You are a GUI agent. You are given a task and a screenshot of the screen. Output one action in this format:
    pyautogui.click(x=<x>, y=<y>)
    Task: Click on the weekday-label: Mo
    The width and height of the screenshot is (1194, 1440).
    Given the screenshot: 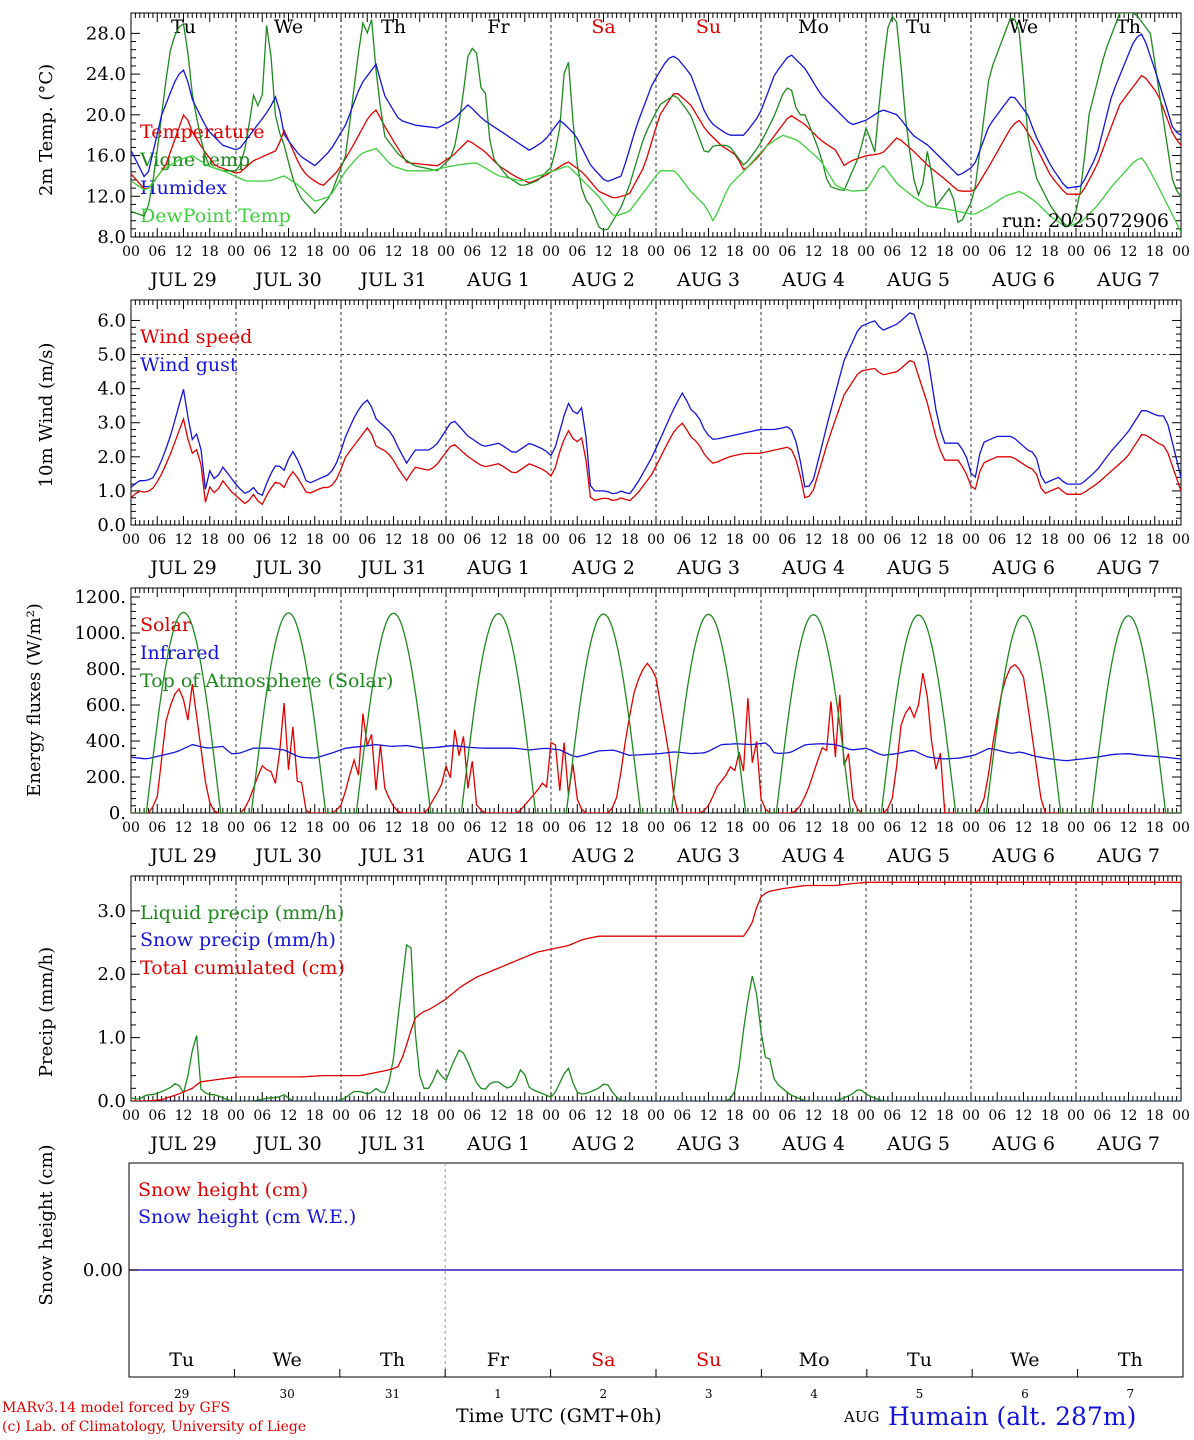 What is the action you would take?
    pyautogui.click(x=813, y=27)
    